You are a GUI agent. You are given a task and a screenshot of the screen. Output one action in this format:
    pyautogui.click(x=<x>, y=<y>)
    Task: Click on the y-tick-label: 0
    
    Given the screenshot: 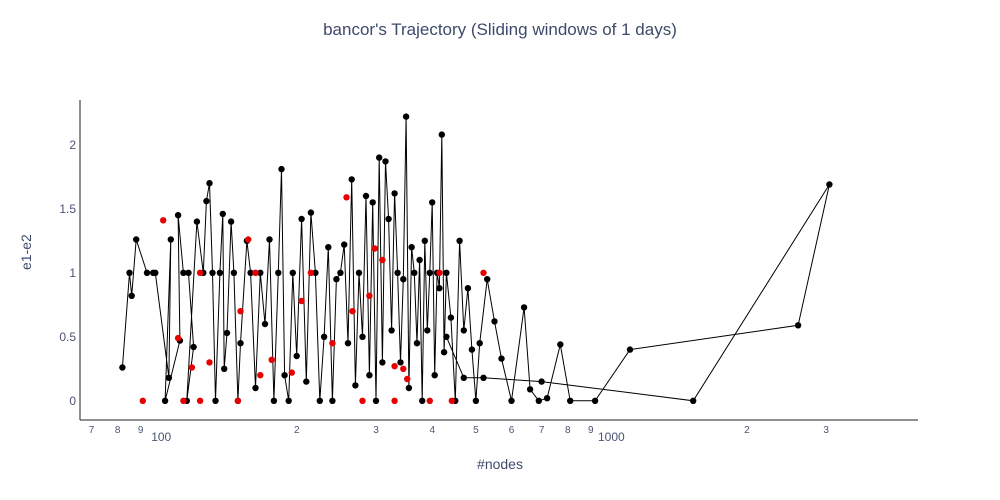 What is the action you would take?
    pyautogui.click(x=72, y=401)
    